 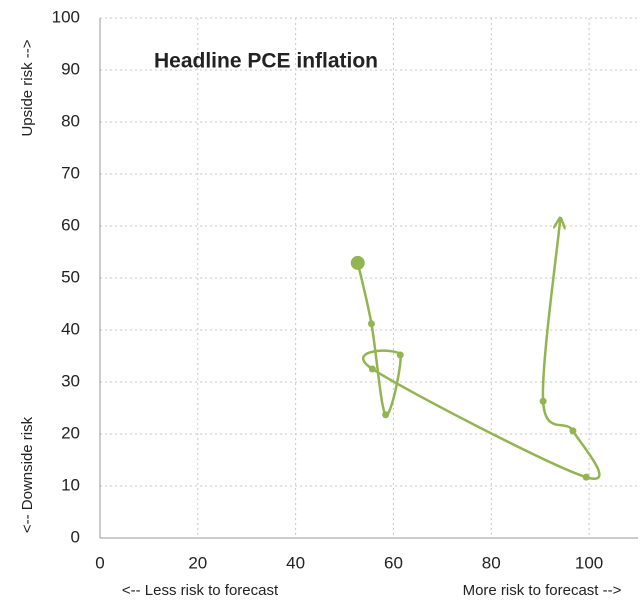 I want to click on y-tick-label: 60, so click(x=70, y=224).